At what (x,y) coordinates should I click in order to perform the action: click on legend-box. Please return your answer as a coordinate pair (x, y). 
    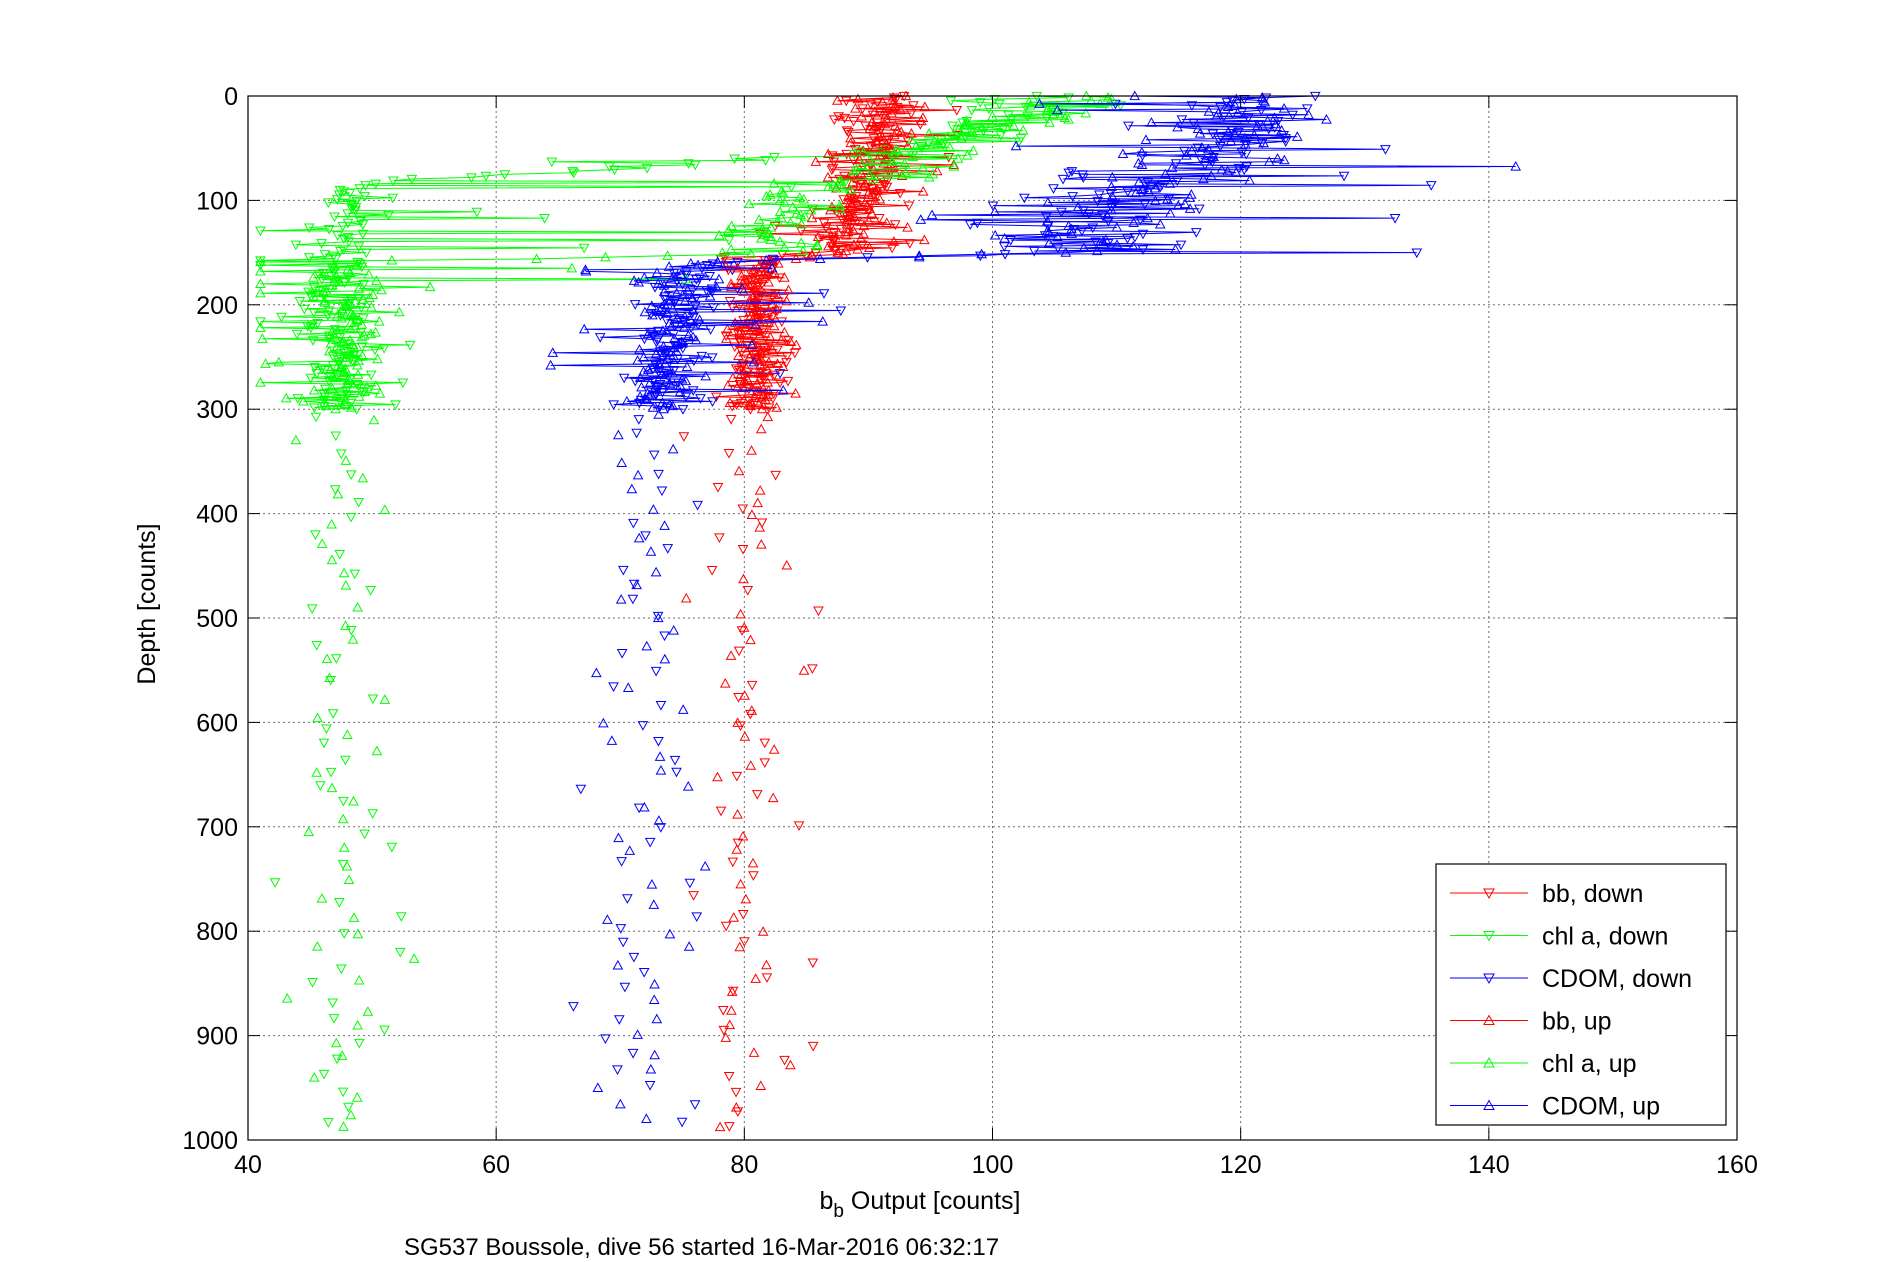
    Looking at the image, I should click on (1581, 994).